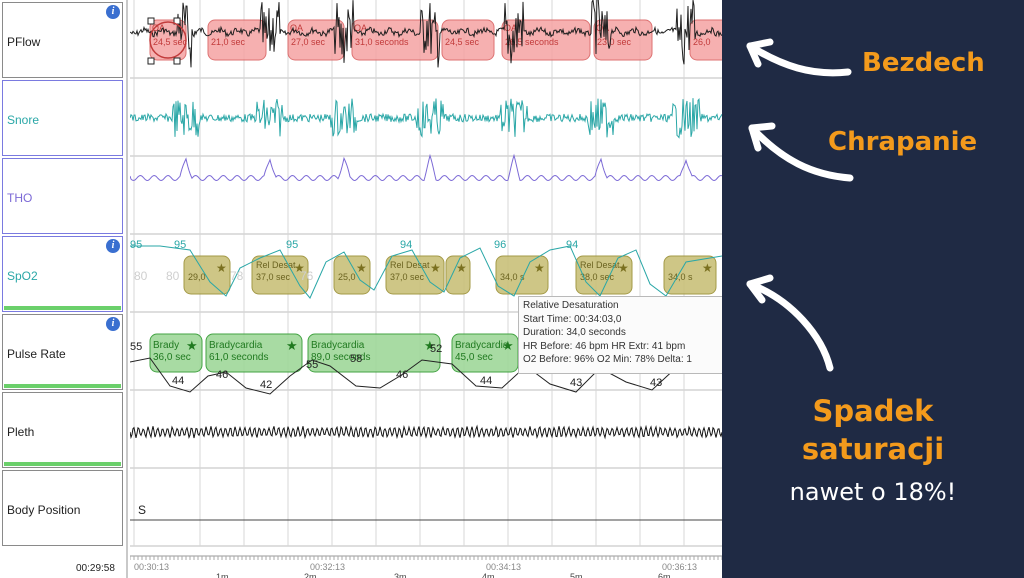  I want to click on apnea-event-box, so click(705, 40).